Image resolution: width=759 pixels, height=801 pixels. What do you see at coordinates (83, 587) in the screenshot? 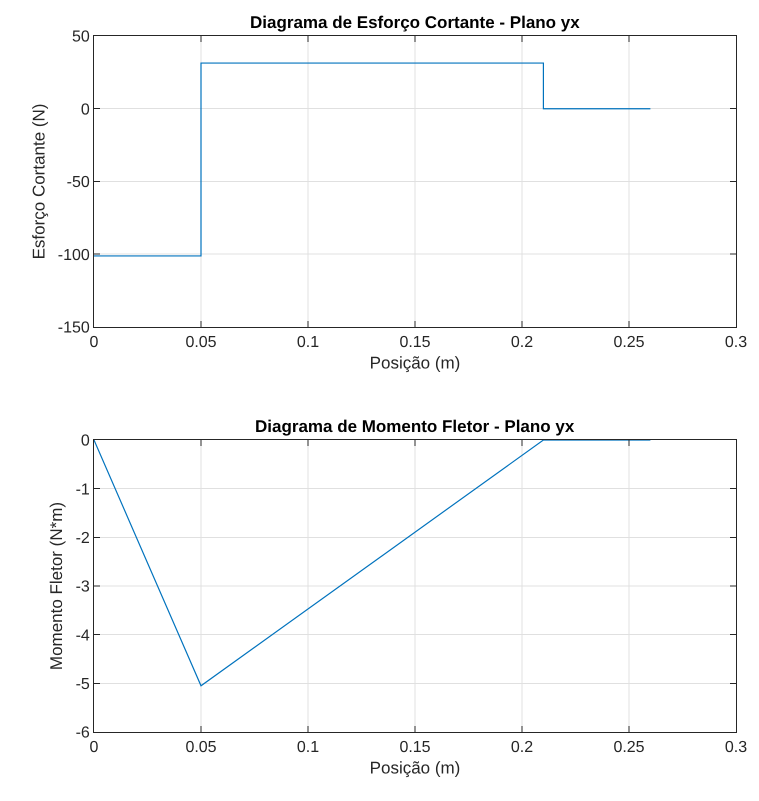
I see `y-tick-label: -3` at bounding box center [83, 587].